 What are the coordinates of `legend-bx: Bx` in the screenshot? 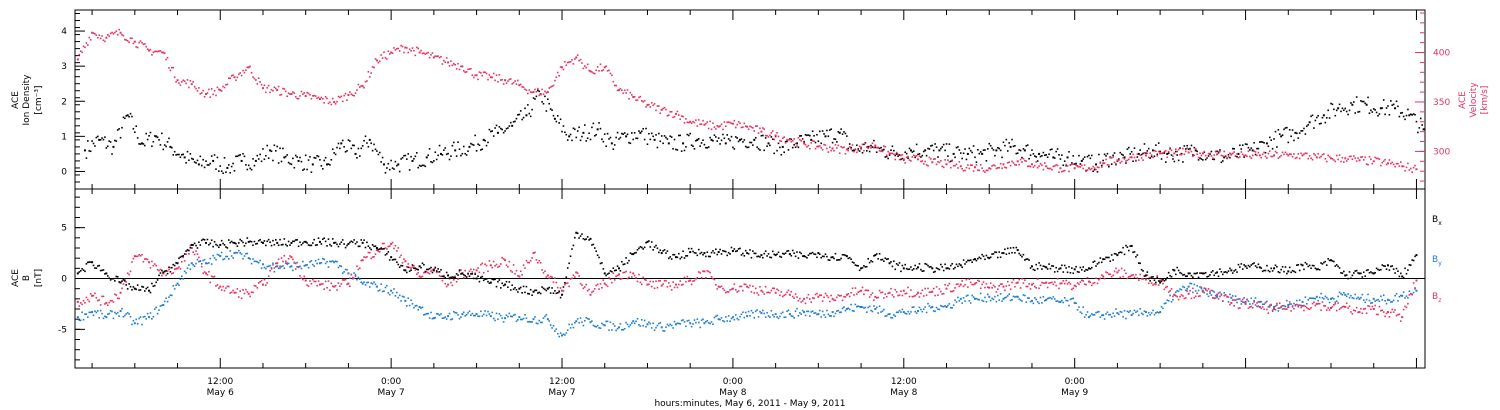 It's located at (1437, 221).